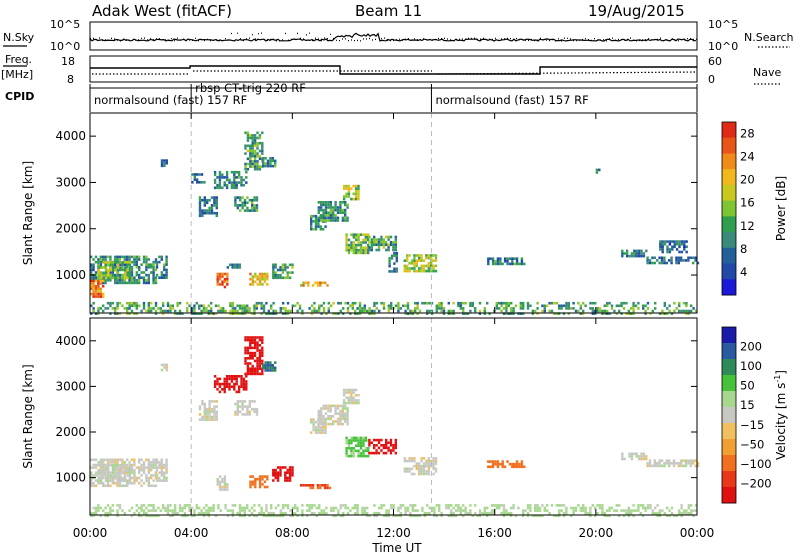  What do you see at coordinates (222, 483) in the screenshot?
I see `vel-patch` at bounding box center [222, 483].